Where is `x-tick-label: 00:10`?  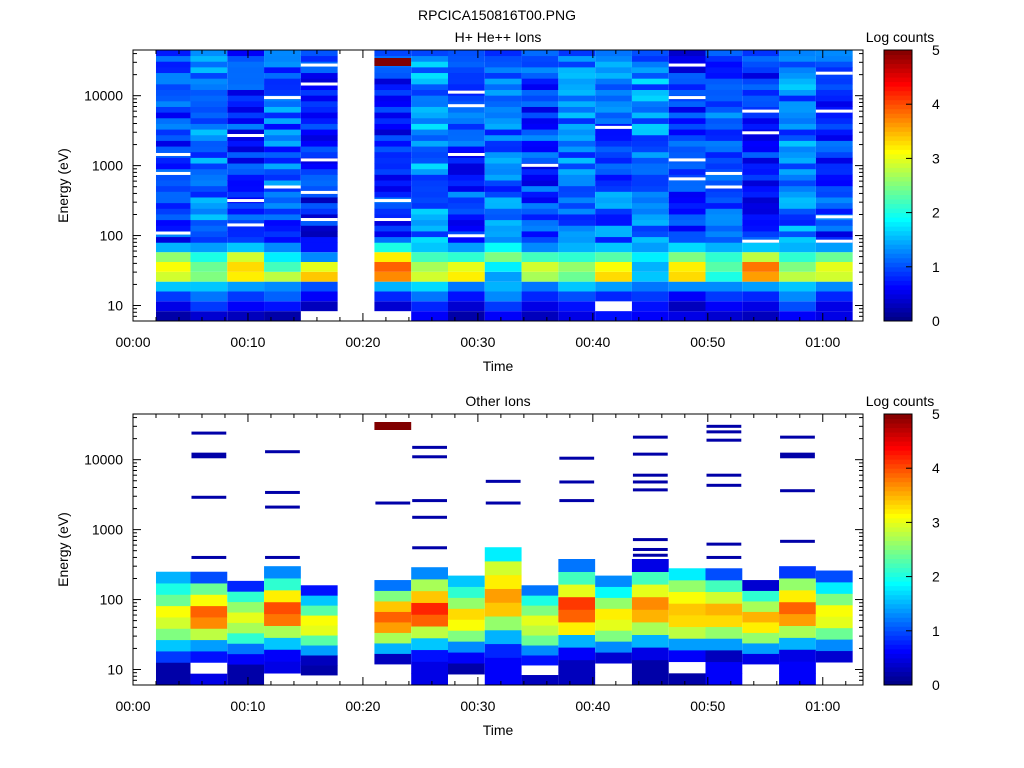
x-tick-label: 00:10 is located at coordinates (247, 706).